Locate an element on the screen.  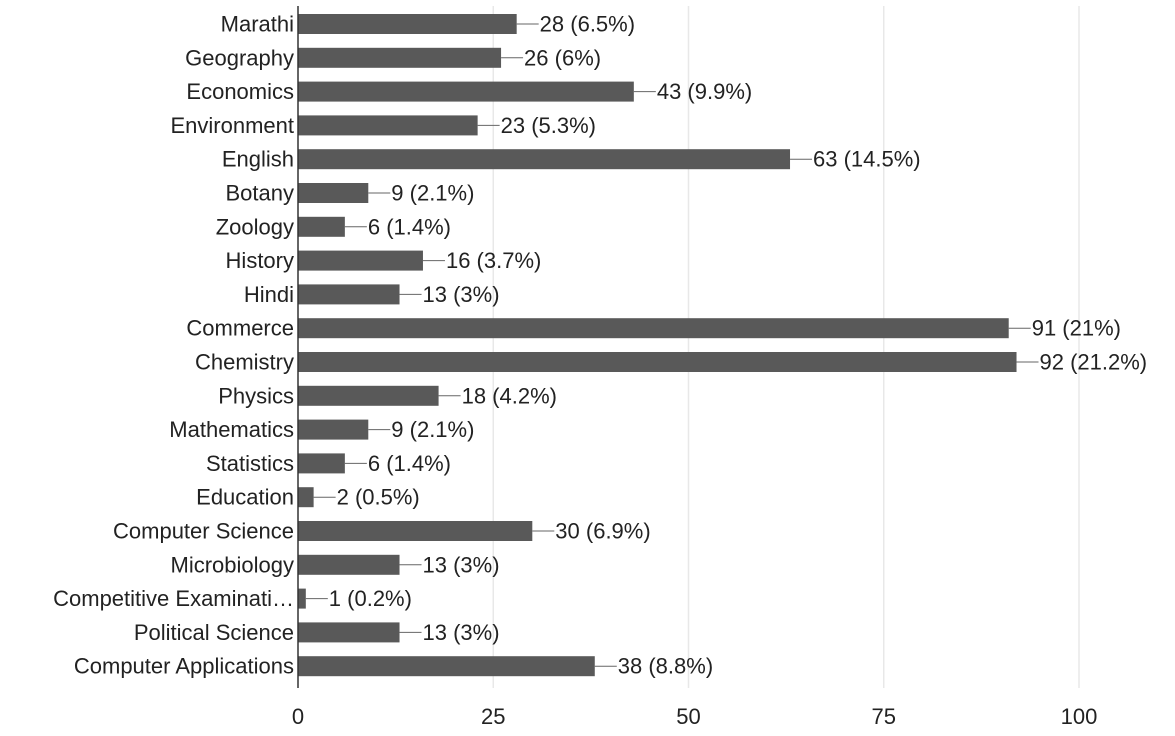
data-label: 38 (8.8%) is located at coordinates (665, 666).